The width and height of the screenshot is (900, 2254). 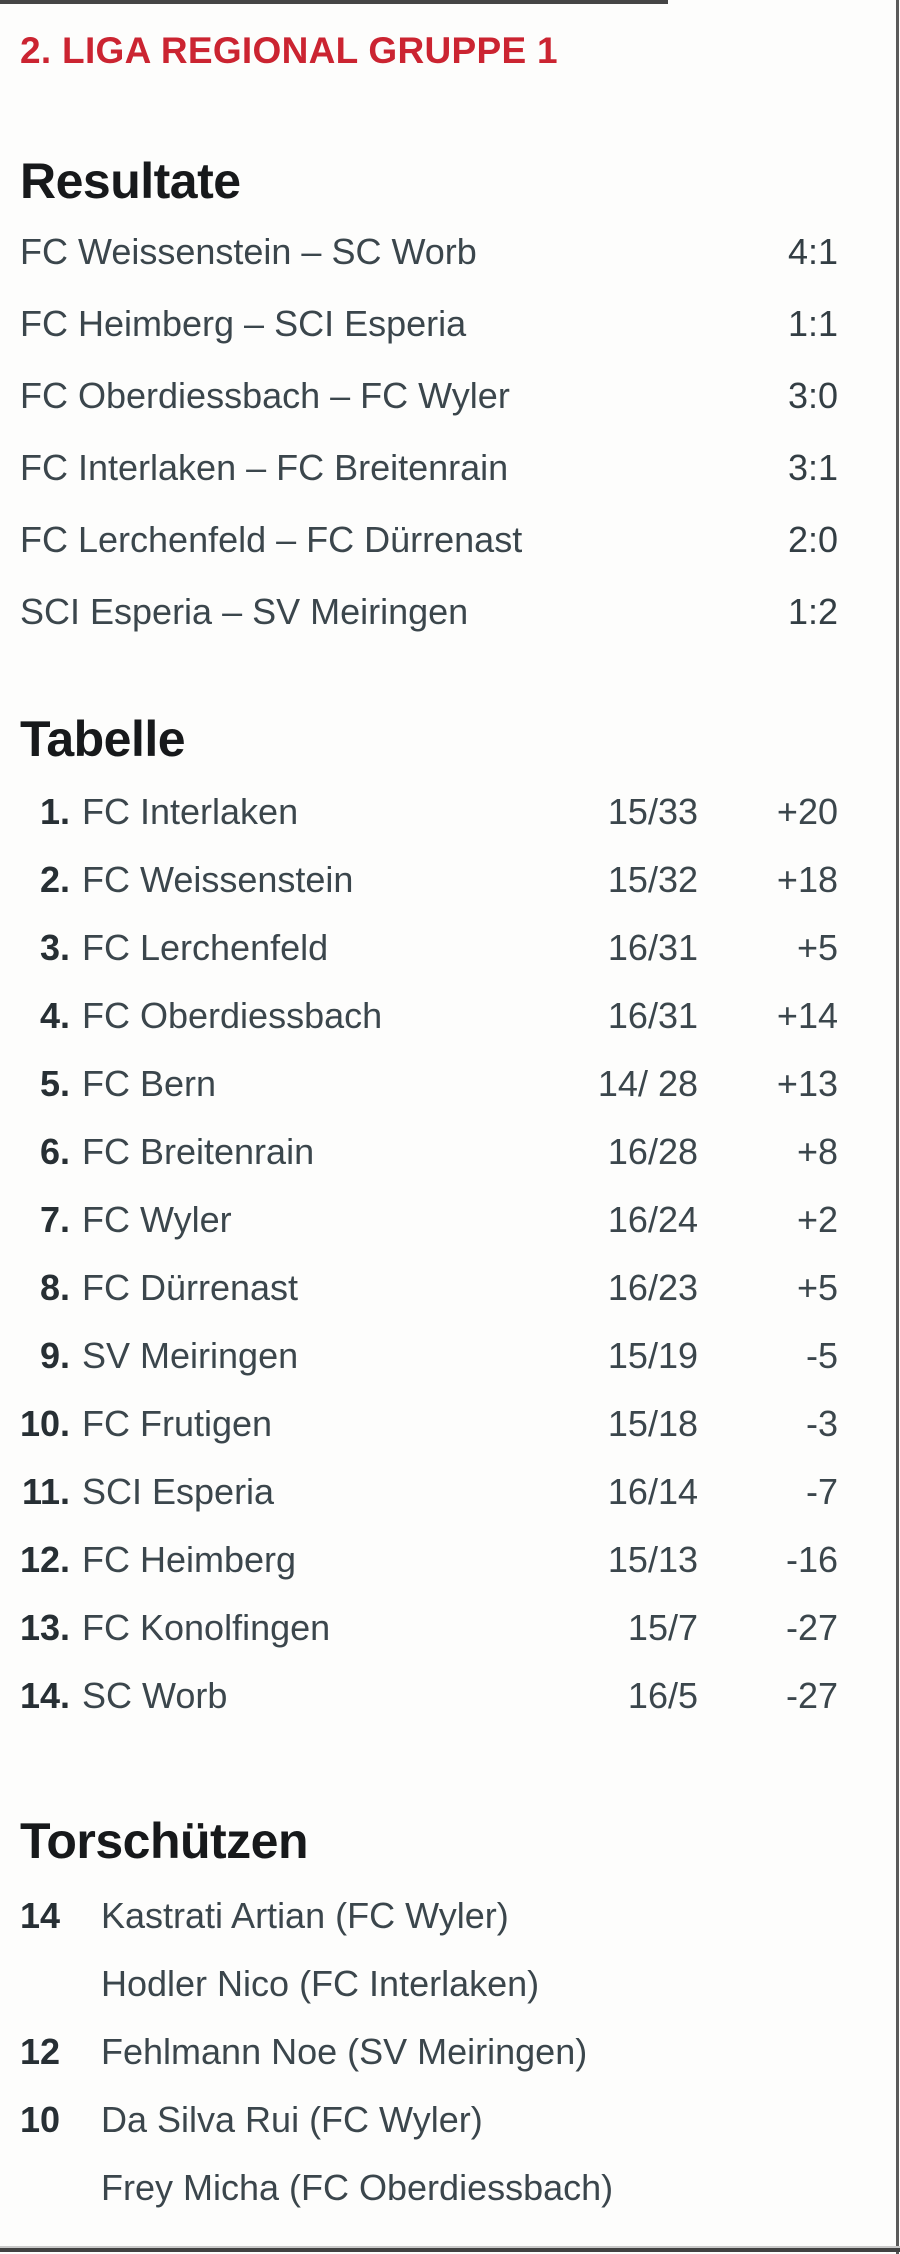 What do you see at coordinates (232, 1015) in the screenshot?
I see `table-team: FC Oberdiessbach` at bounding box center [232, 1015].